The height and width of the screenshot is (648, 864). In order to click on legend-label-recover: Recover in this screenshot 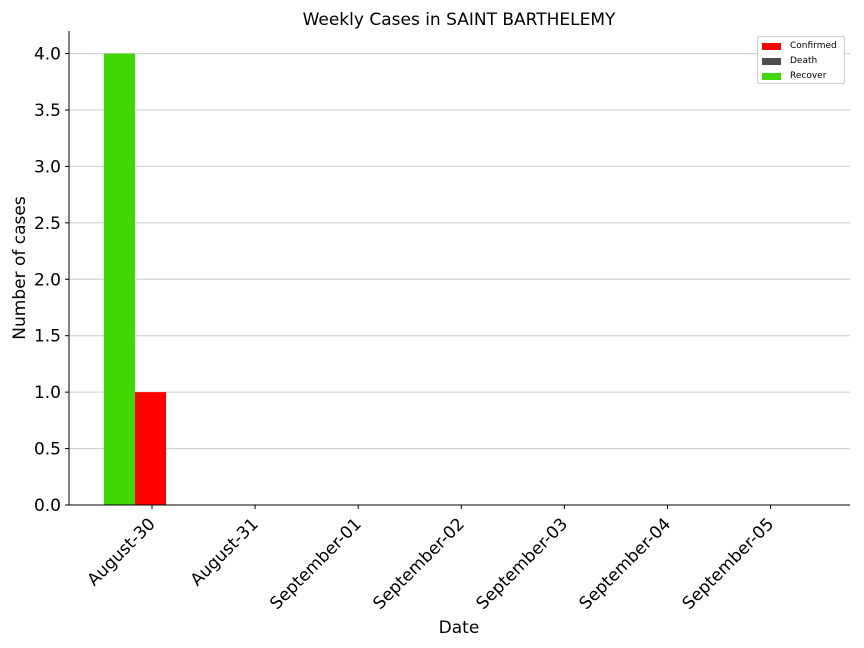, I will do `click(808, 76)`.